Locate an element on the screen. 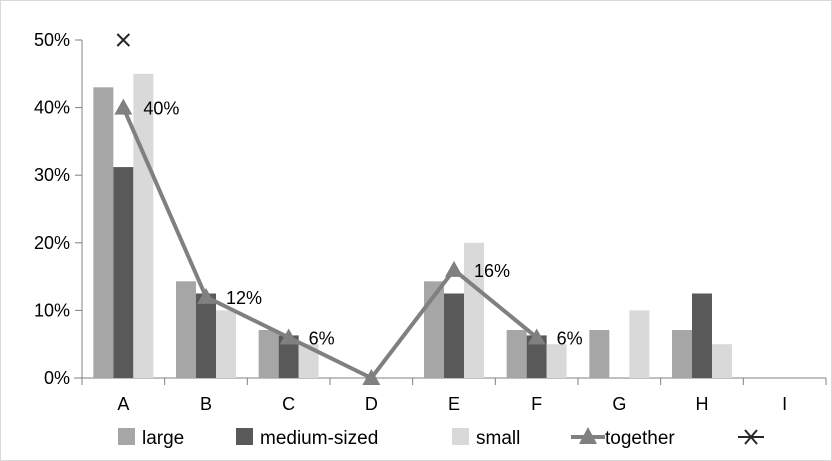  bar-medium-sized-C is located at coordinates (288, 356).